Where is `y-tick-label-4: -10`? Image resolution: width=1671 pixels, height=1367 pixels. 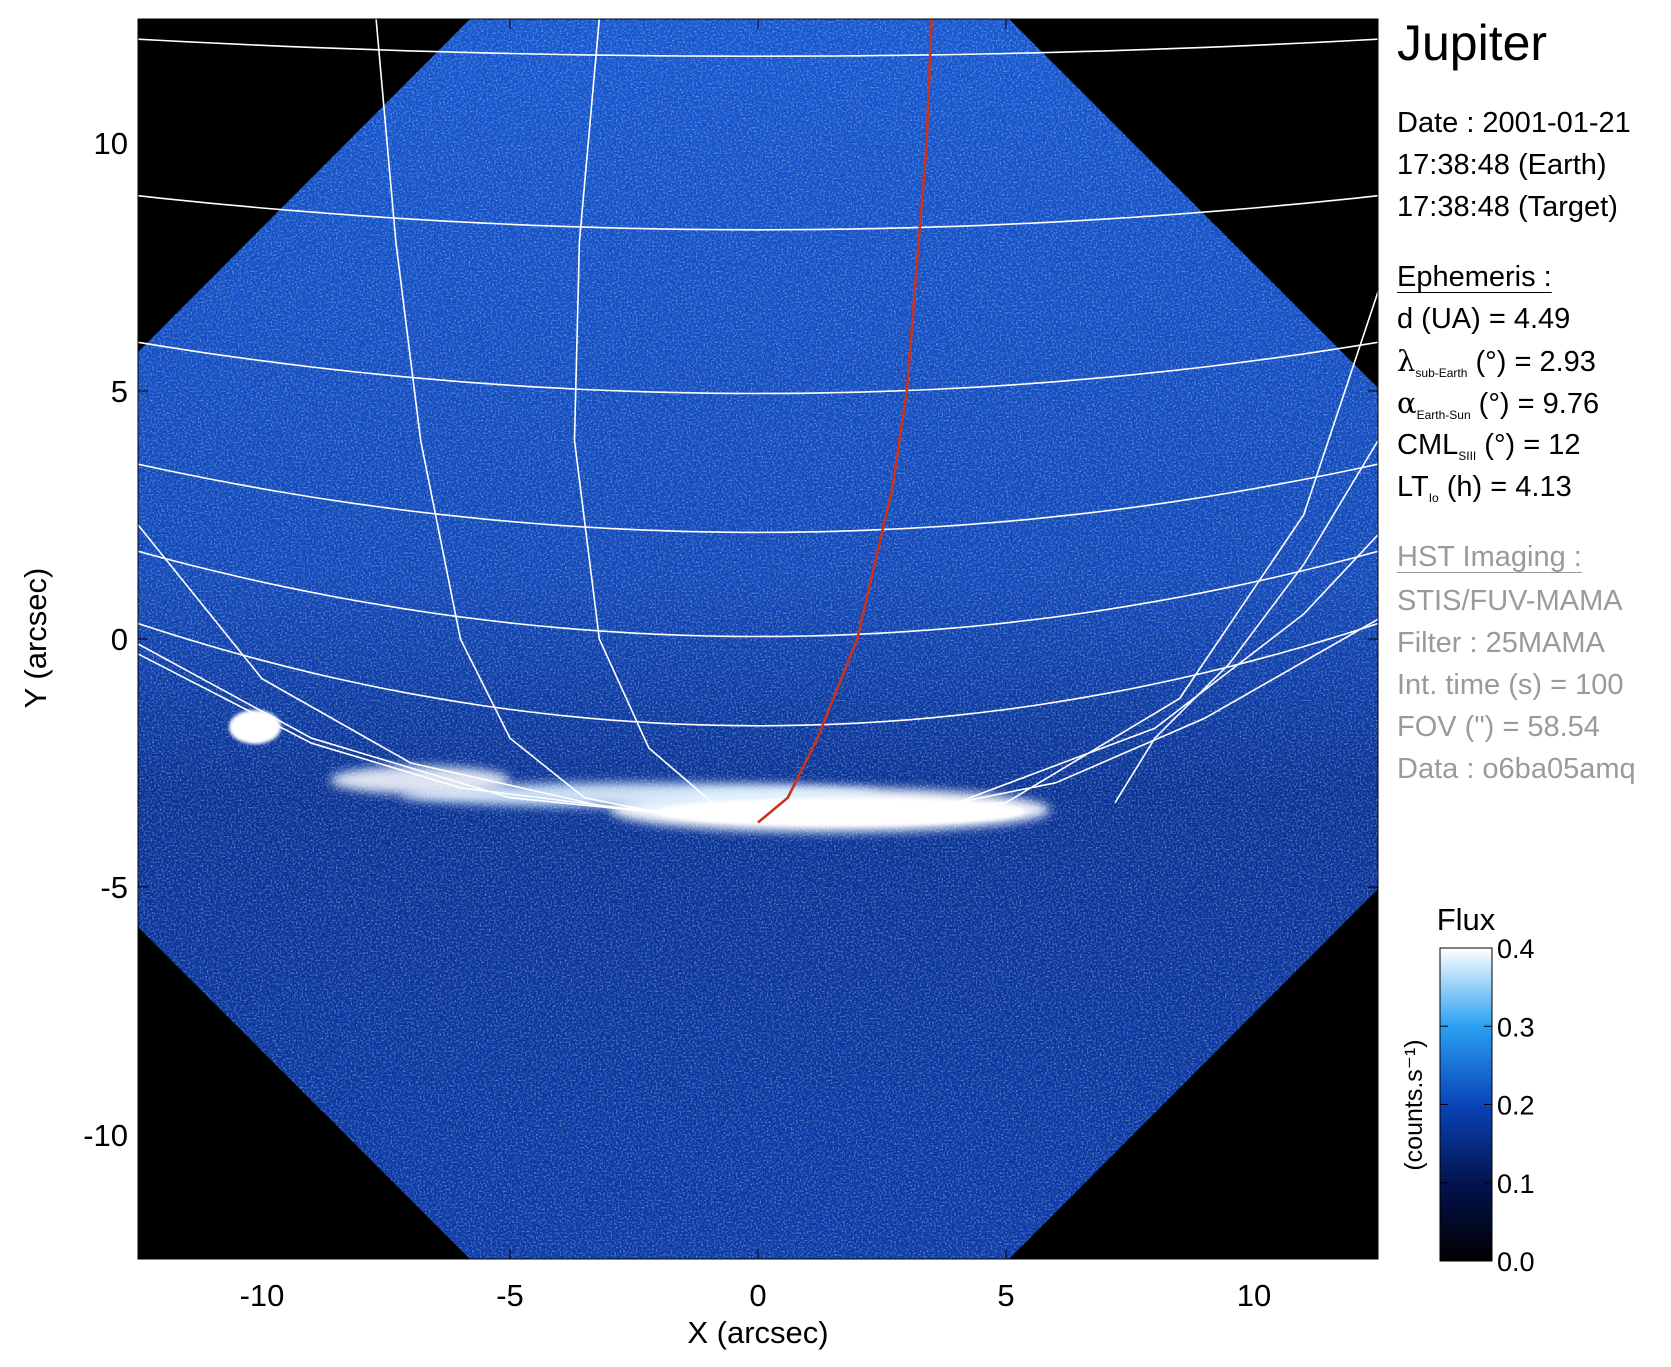 y-tick-label-4: -10 is located at coordinates (105, 1135).